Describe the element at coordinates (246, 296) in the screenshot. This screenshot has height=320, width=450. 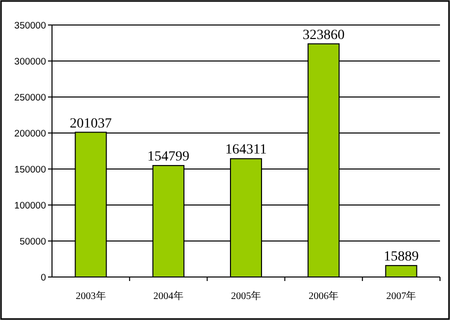
I see `x-tick-label: 2005年` at that location.